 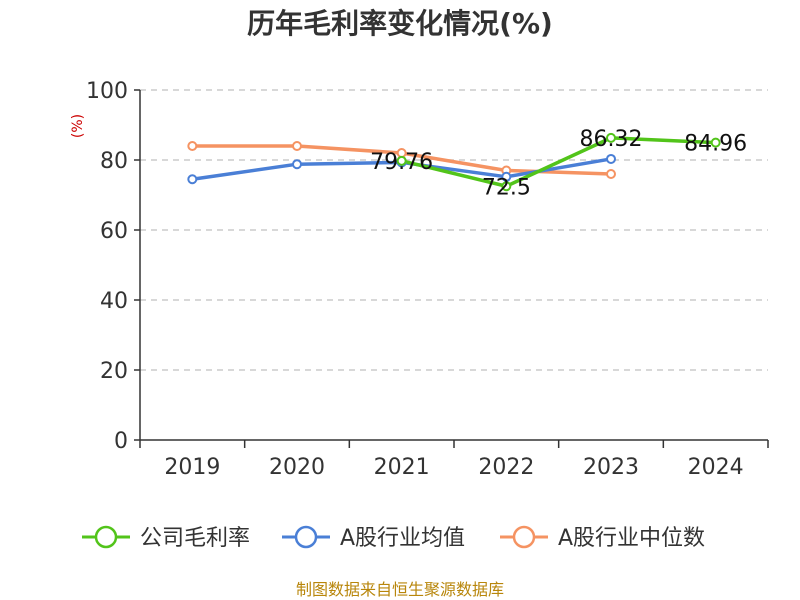 I want to click on chart-title: 历年毛利率变化情况(%), so click(x=400, y=23).